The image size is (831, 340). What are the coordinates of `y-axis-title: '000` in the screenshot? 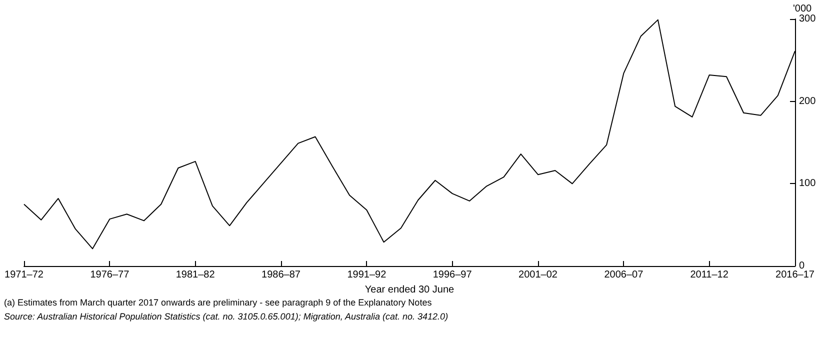 It's located at (802, 9).